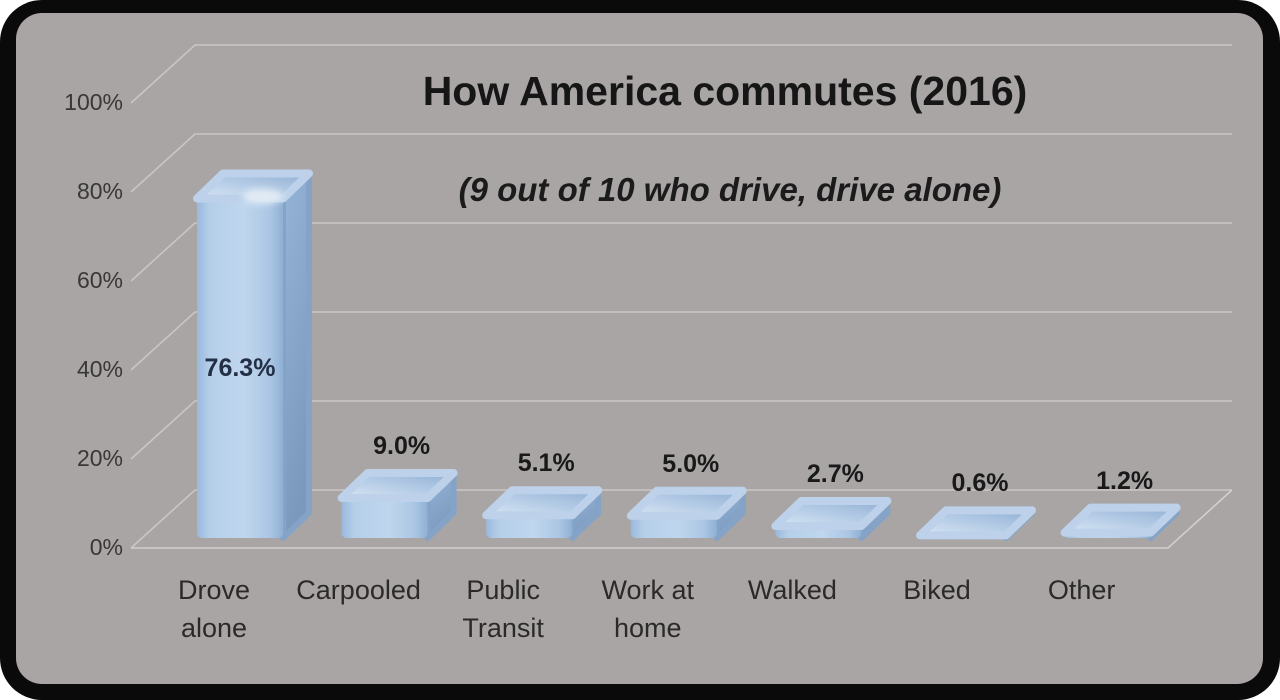  What do you see at coordinates (296, 355) in the screenshot?
I see `bar-side-face` at bounding box center [296, 355].